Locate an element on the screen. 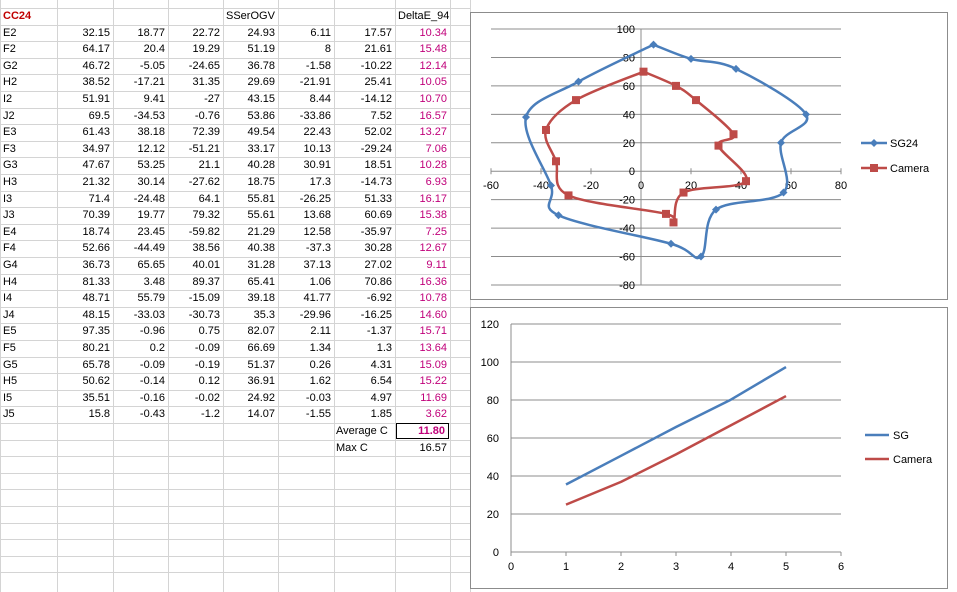 Image resolution: width=957 pixels, height=592 pixels. value-cell: -27 is located at coordinates (212, 99).